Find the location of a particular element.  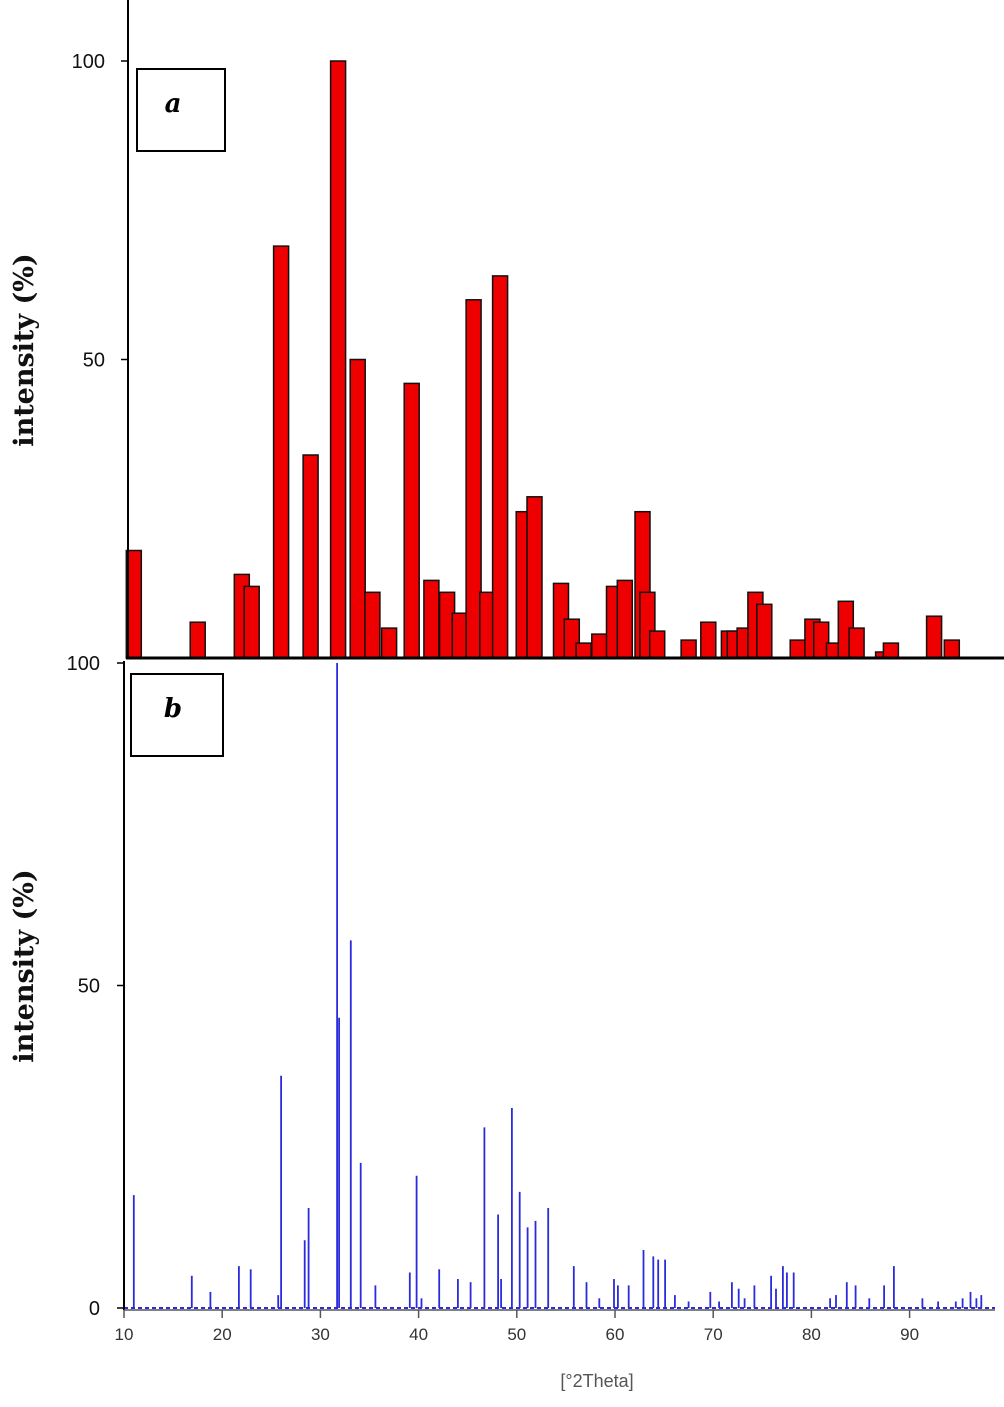

panel-b-label: b is located at coordinates (173, 709).